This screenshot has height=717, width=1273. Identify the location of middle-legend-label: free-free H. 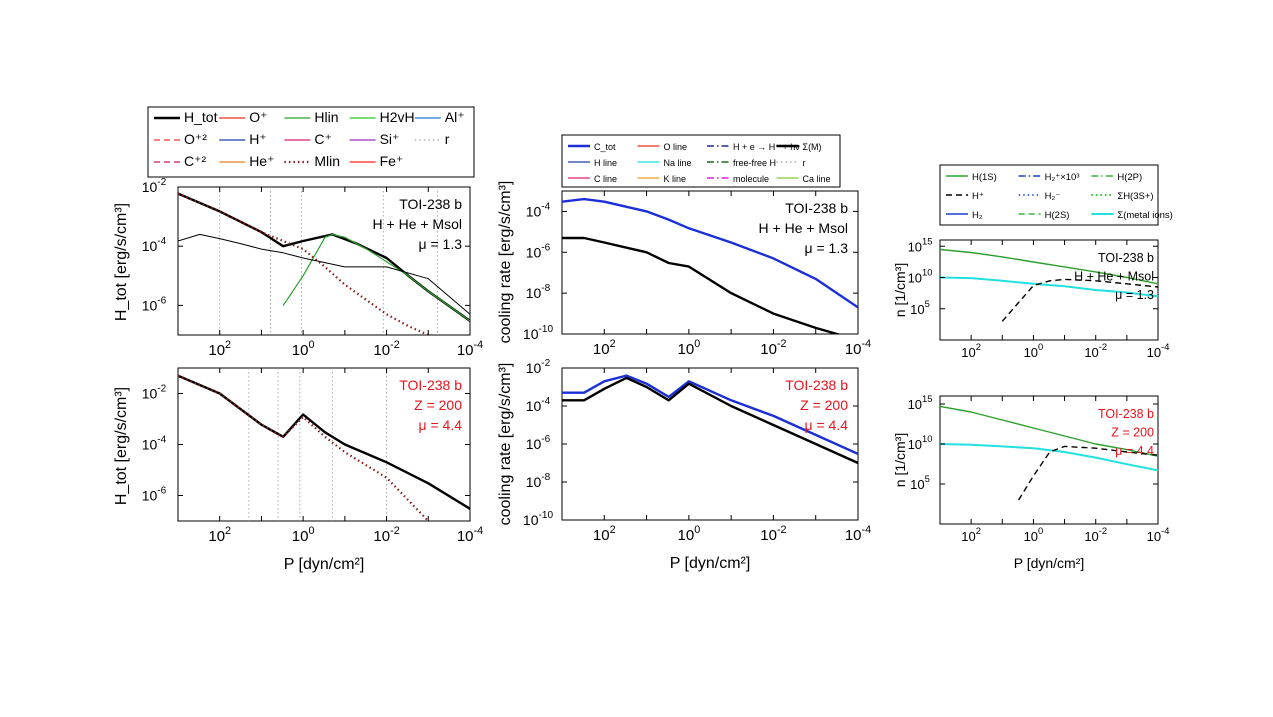
(754, 163).